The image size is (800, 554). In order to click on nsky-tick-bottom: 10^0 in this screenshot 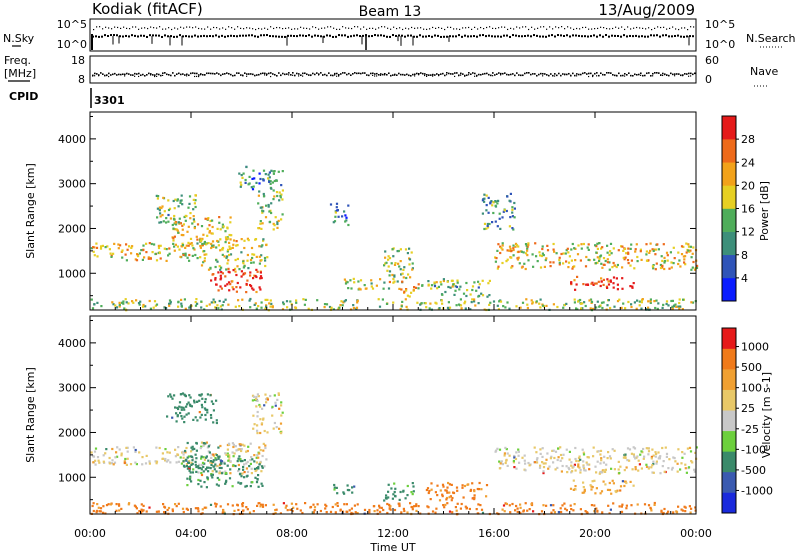, I will do `click(72, 44)`.